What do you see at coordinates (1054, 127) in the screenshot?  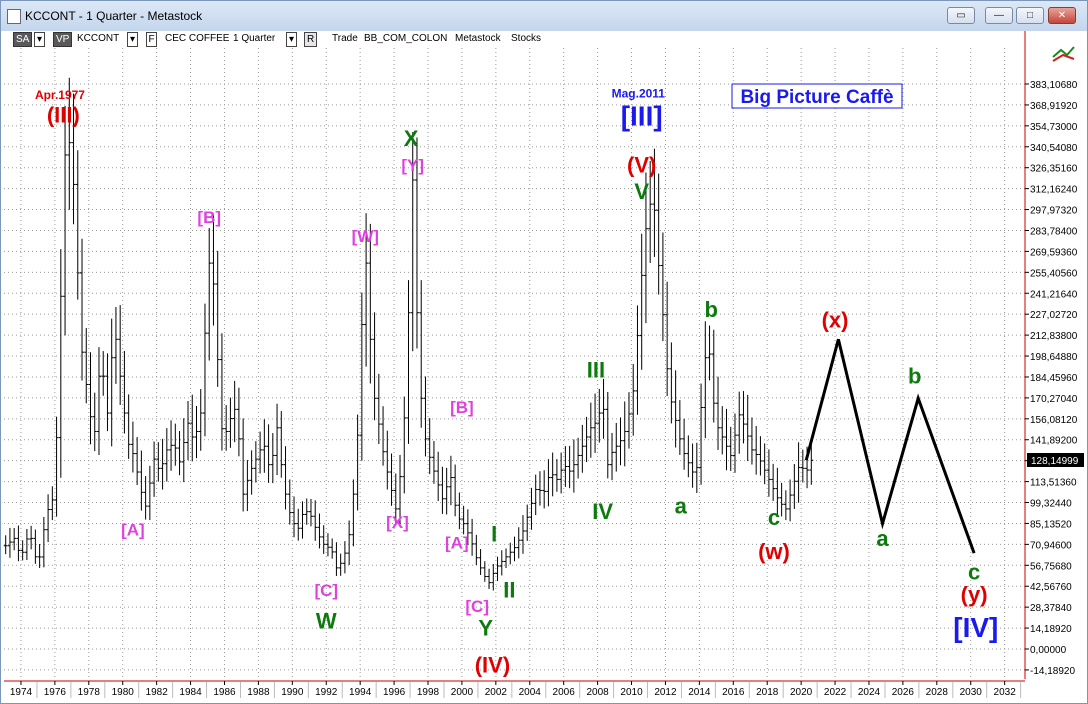 I see `y-tick-label: 354,73000` at bounding box center [1054, 127].